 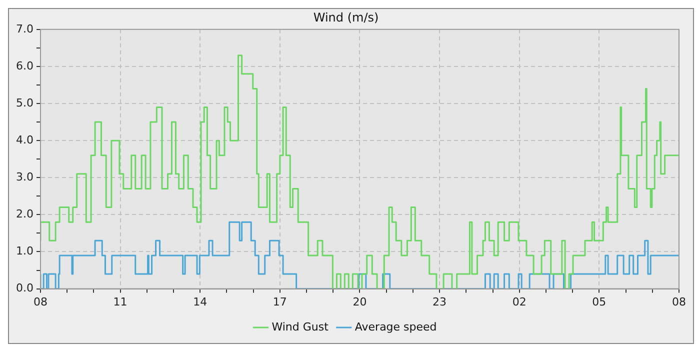 I want to click on x-tick-label: 23, so click(x=439, y=301).